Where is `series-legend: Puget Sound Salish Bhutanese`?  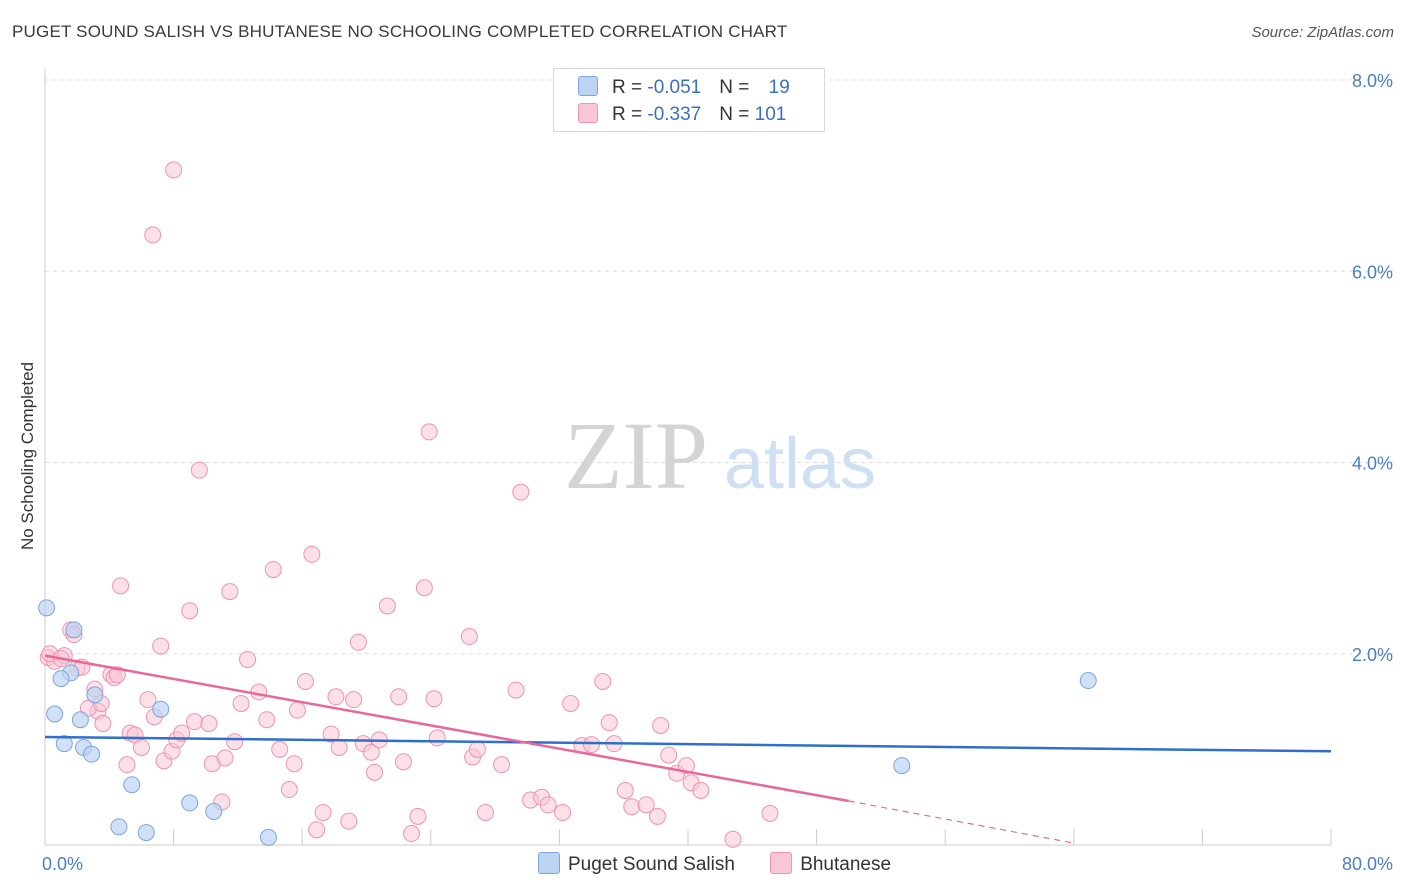 series-legend: Puget Sound Salish Bhutanese is located at coordinates (729, 864).